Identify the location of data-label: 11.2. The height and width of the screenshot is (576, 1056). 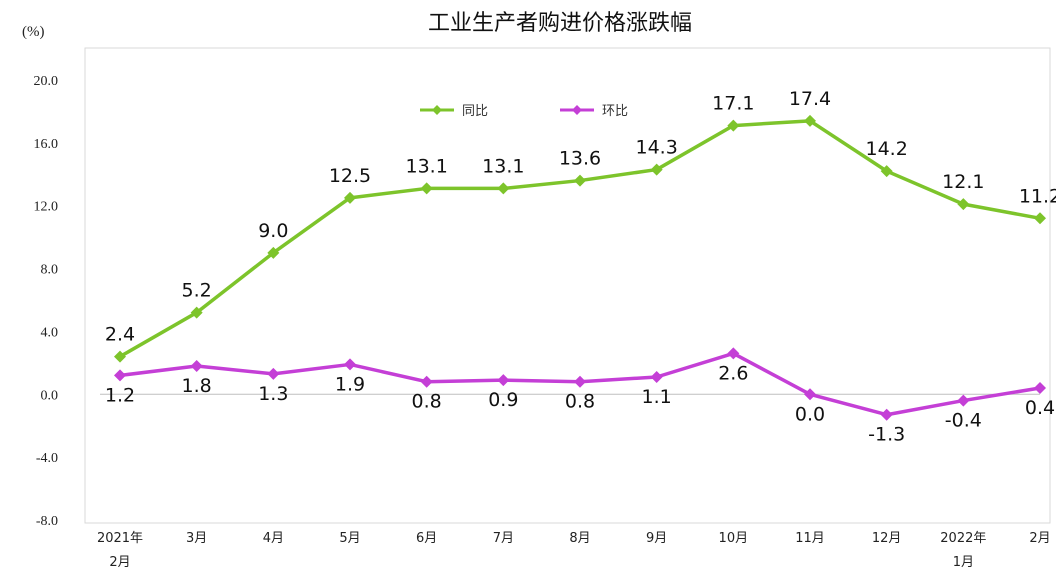
(1037, 196).